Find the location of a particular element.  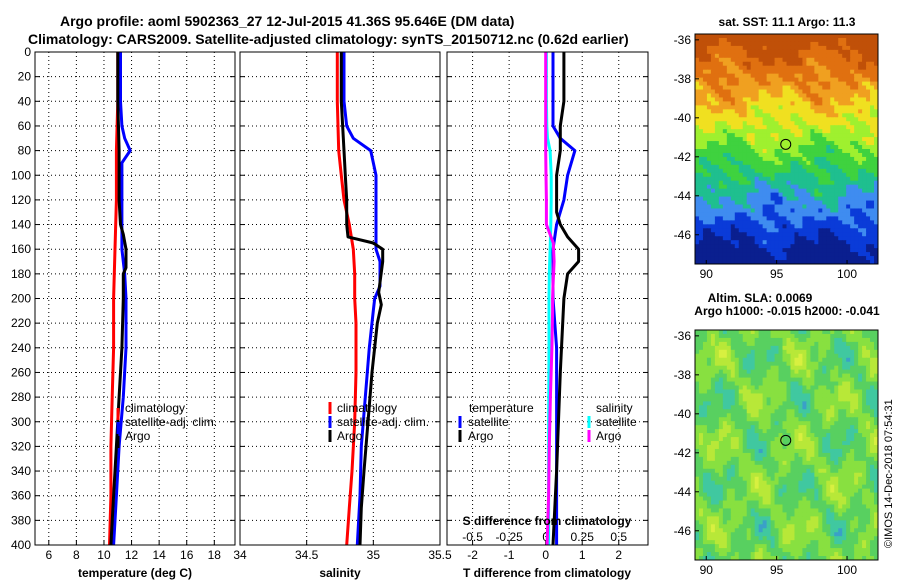

y-tick-label: 160 is located at coordinates (21, 249).